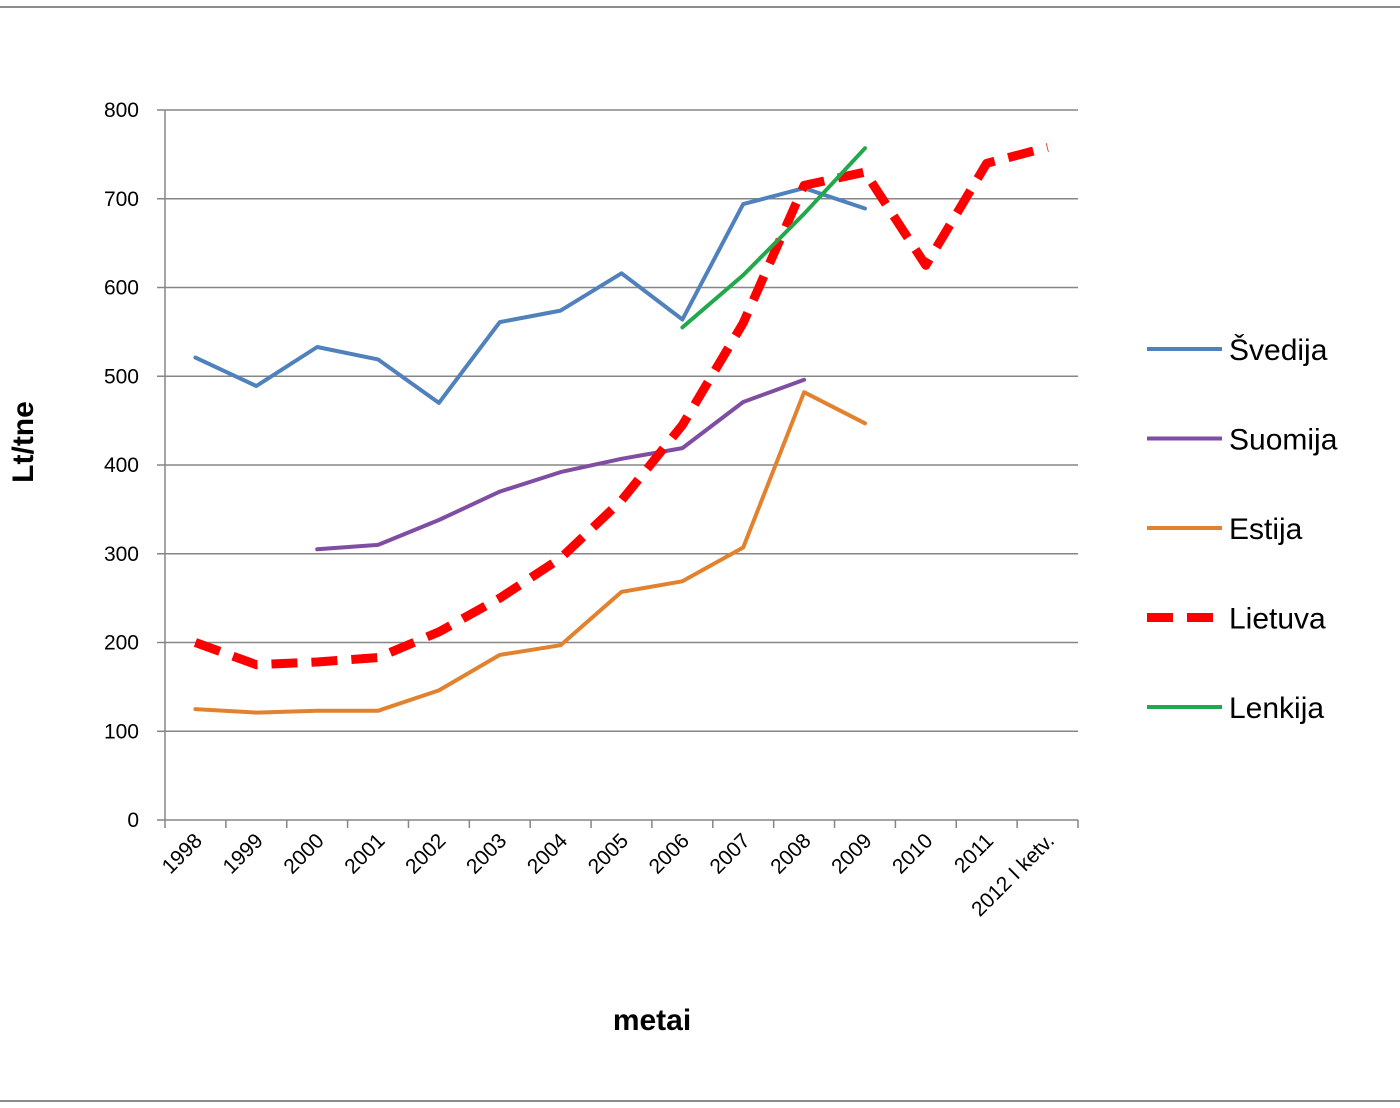 Image resolution: width=1400 pixels, height=1108 pixels. What do you see at coordinates (669, 853) in the screenshot?
I see `x-tick-label: 2006` at bounding box center [669, 853].